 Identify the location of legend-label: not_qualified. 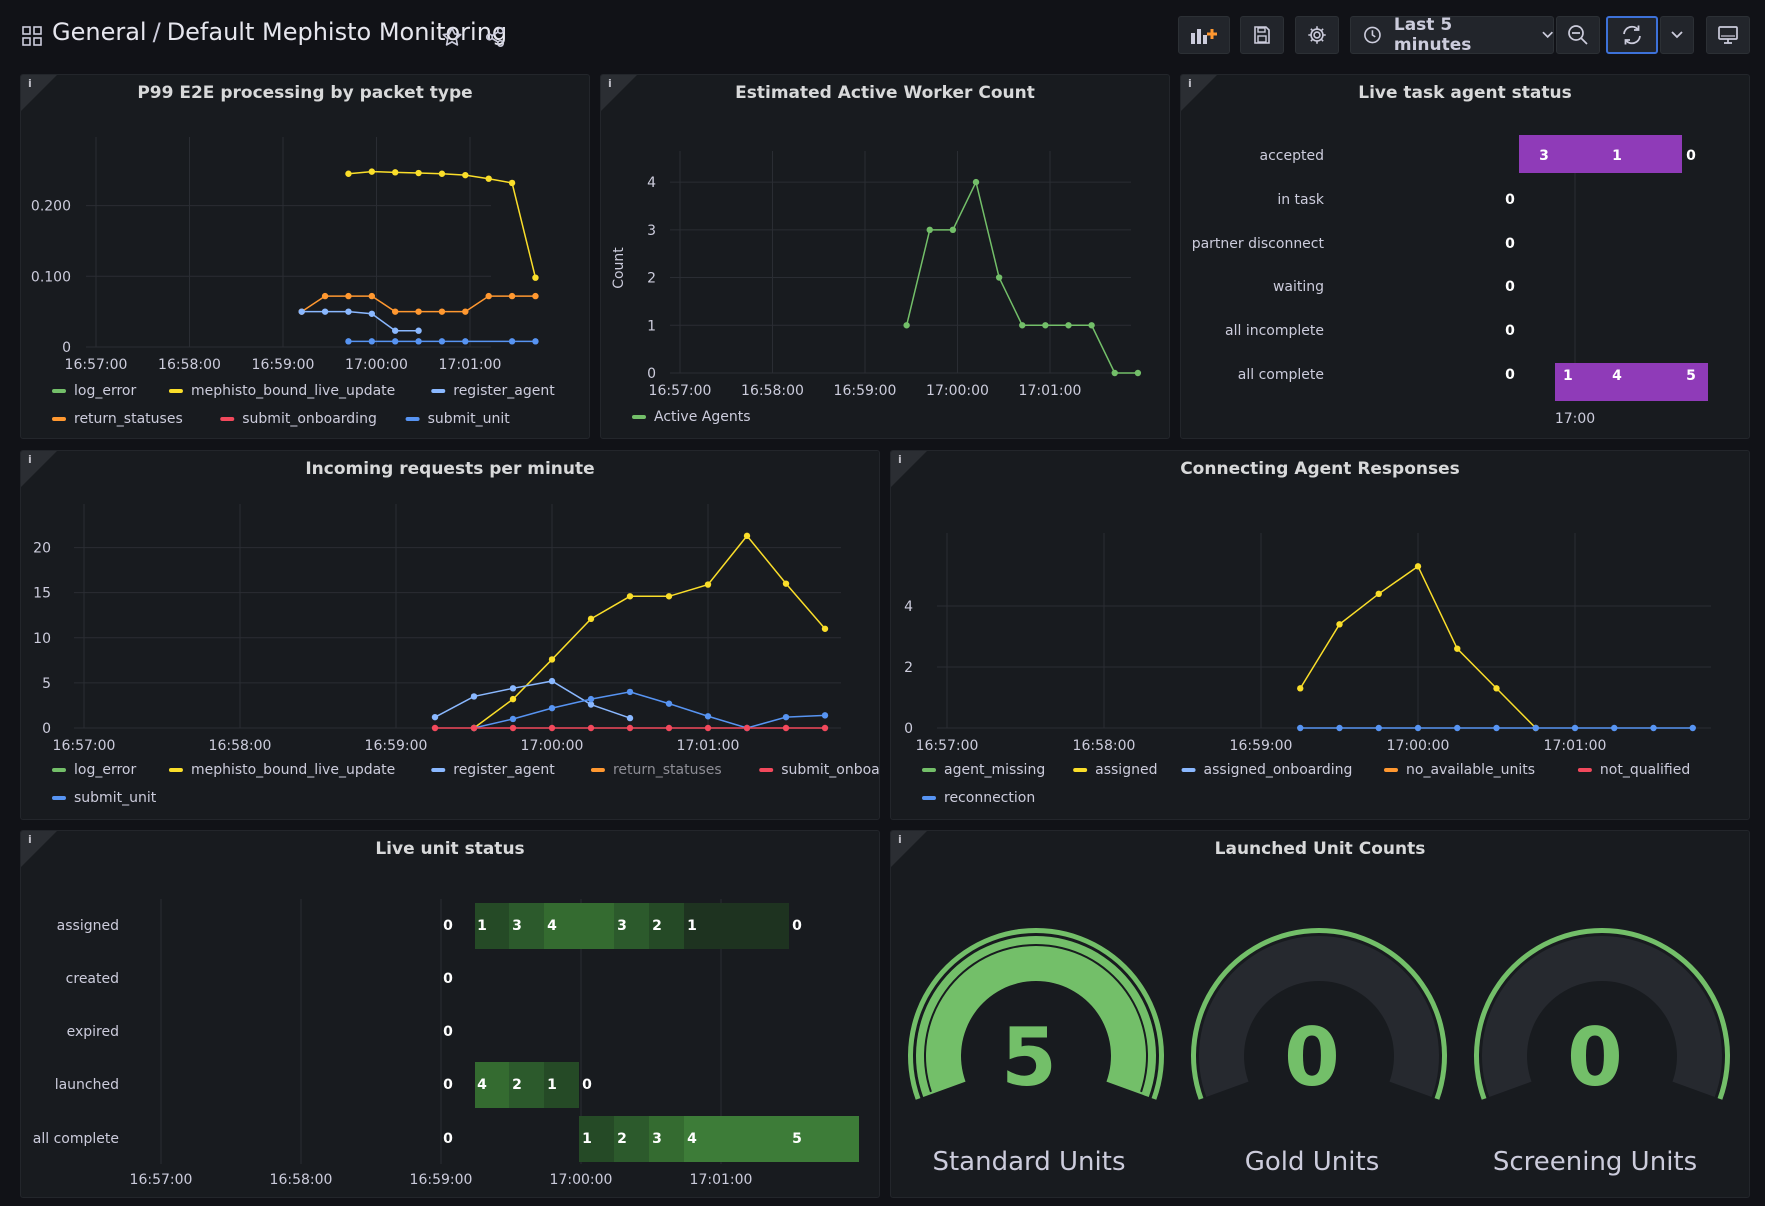
(1645, 770).